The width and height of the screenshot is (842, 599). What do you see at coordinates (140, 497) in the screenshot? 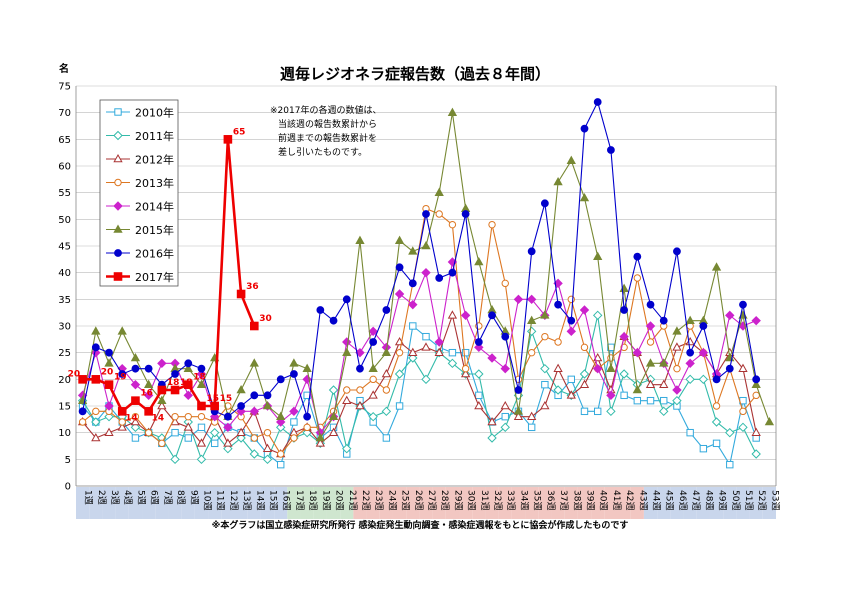
I see `x-tick-label: 5週` at bounding box center [140, 497].